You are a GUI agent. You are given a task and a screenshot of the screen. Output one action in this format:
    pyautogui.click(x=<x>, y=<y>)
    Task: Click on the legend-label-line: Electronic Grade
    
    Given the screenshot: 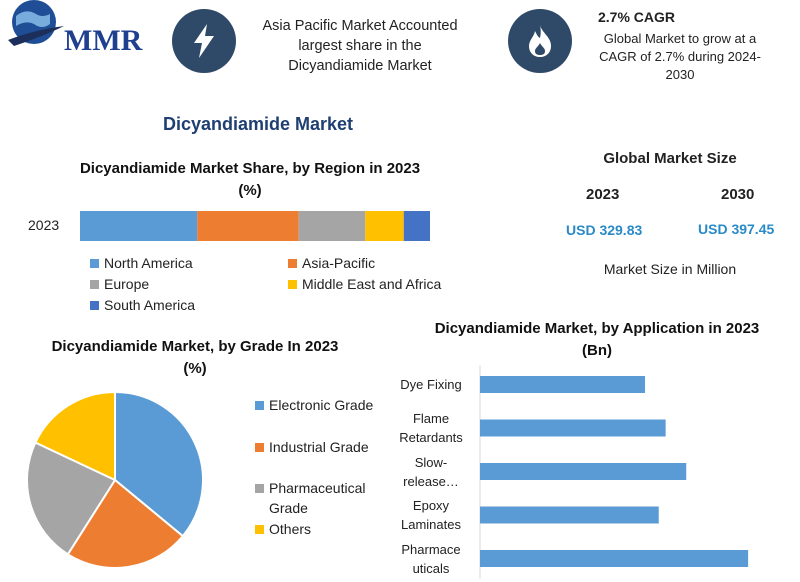 What is the action you would take?
    pyautogui.click(x=321, y=405)
    